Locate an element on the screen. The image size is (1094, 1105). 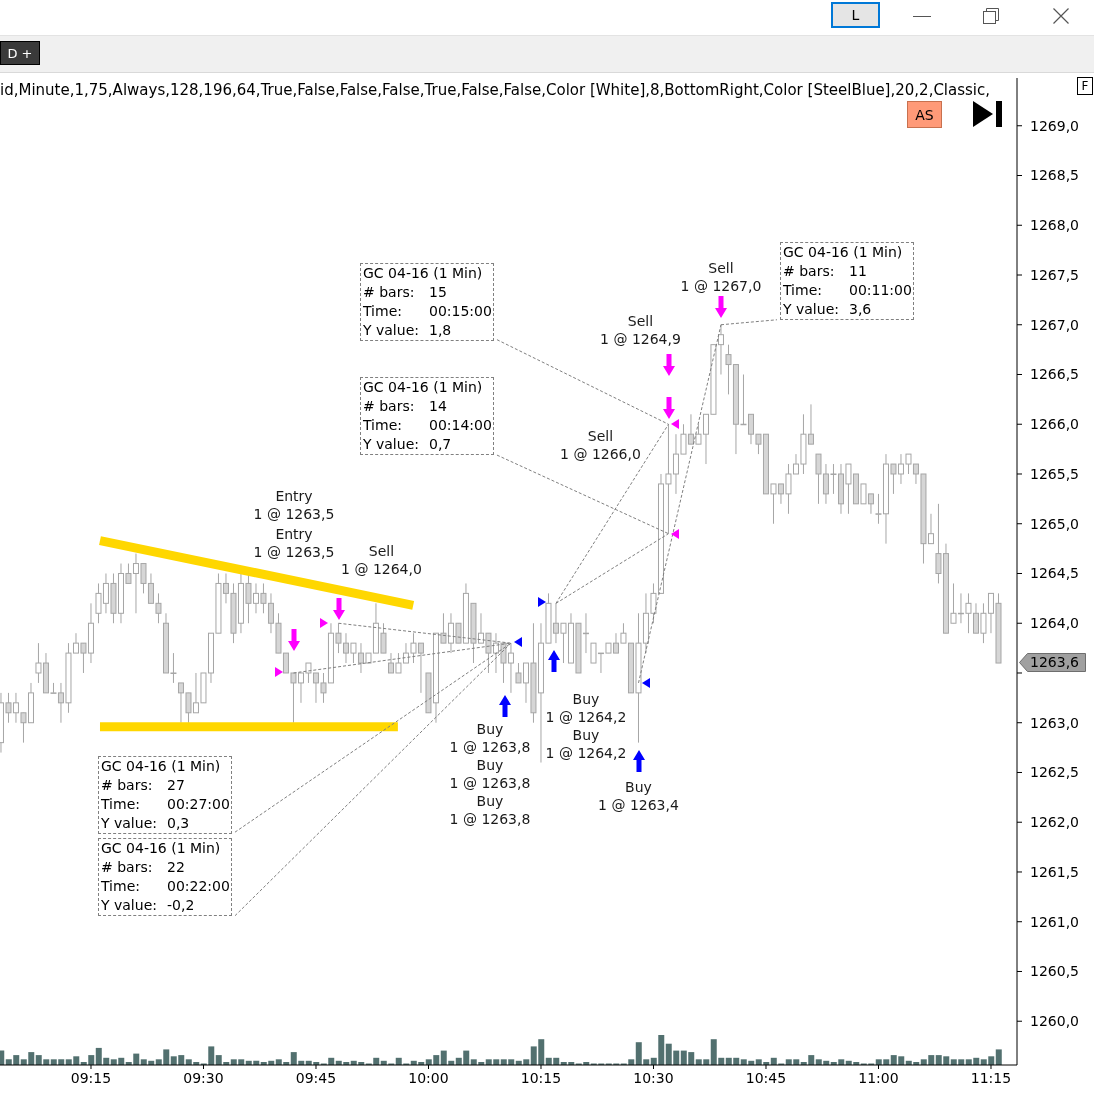
dashed-box: GC 04-16 (1 Min) # bars: 27 Time: 00:27:00 Y value: 0,3 is located at coordinates (165, 795).